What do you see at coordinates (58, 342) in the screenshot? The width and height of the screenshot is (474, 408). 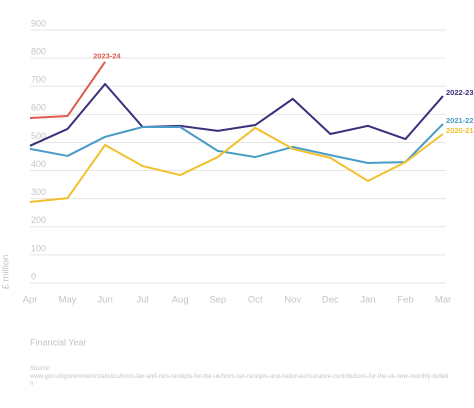 I see `x-axis-label: Financial Year` at bounding box center [58, 342].